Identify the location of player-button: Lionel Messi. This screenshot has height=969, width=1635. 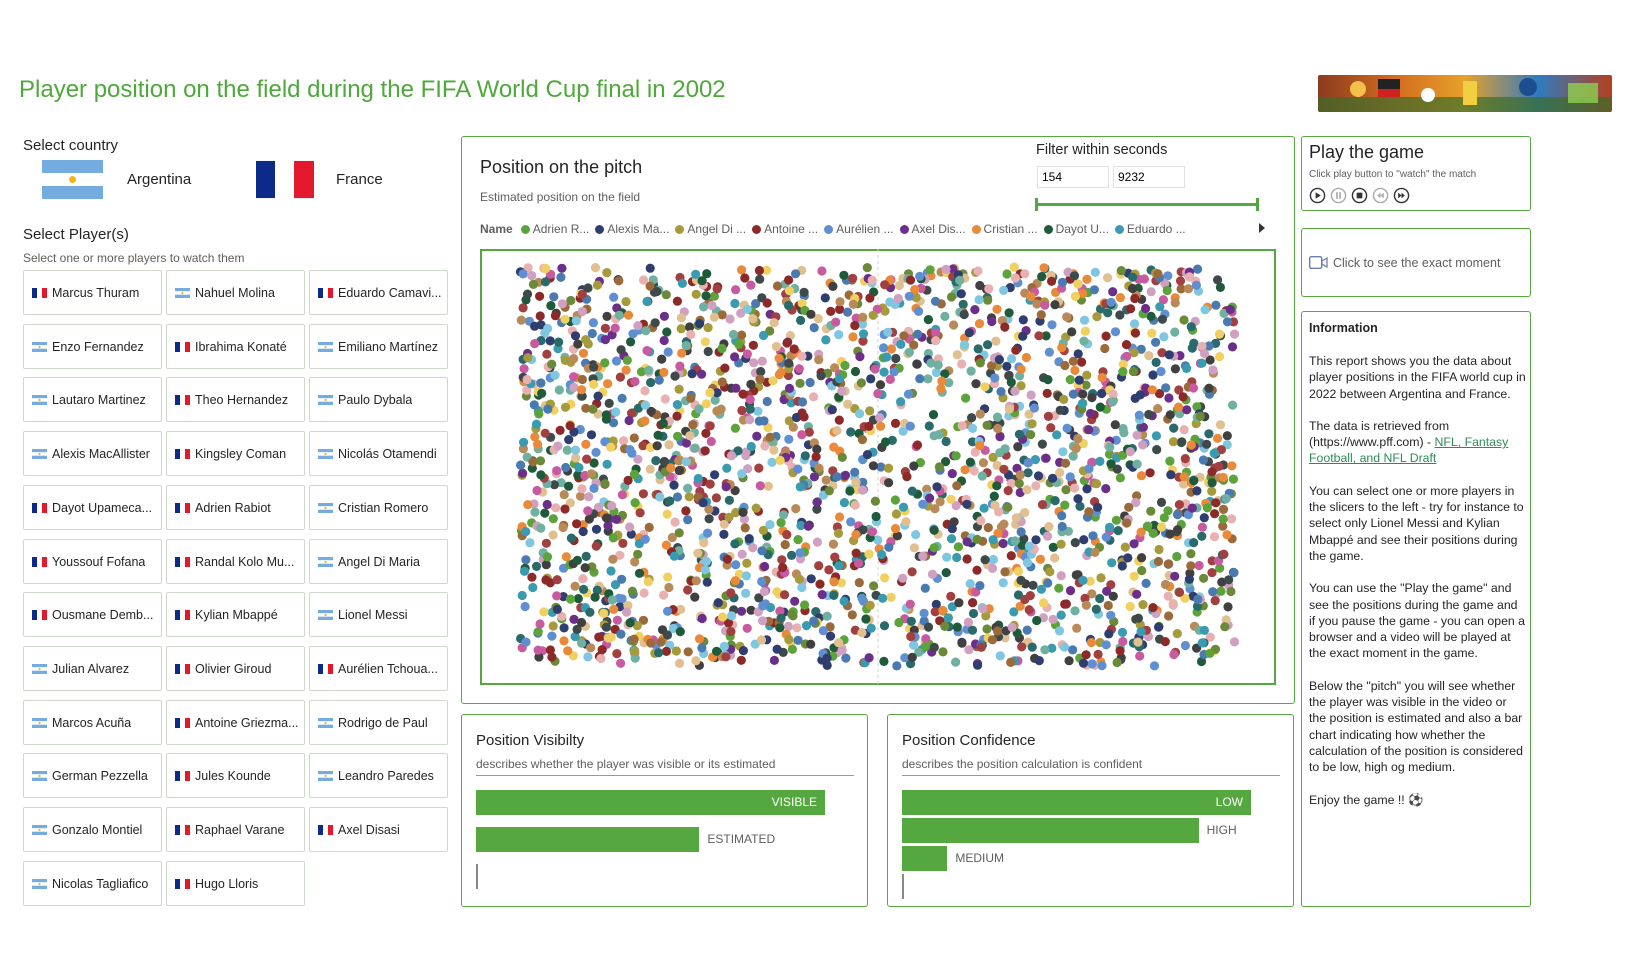
(378, 614).